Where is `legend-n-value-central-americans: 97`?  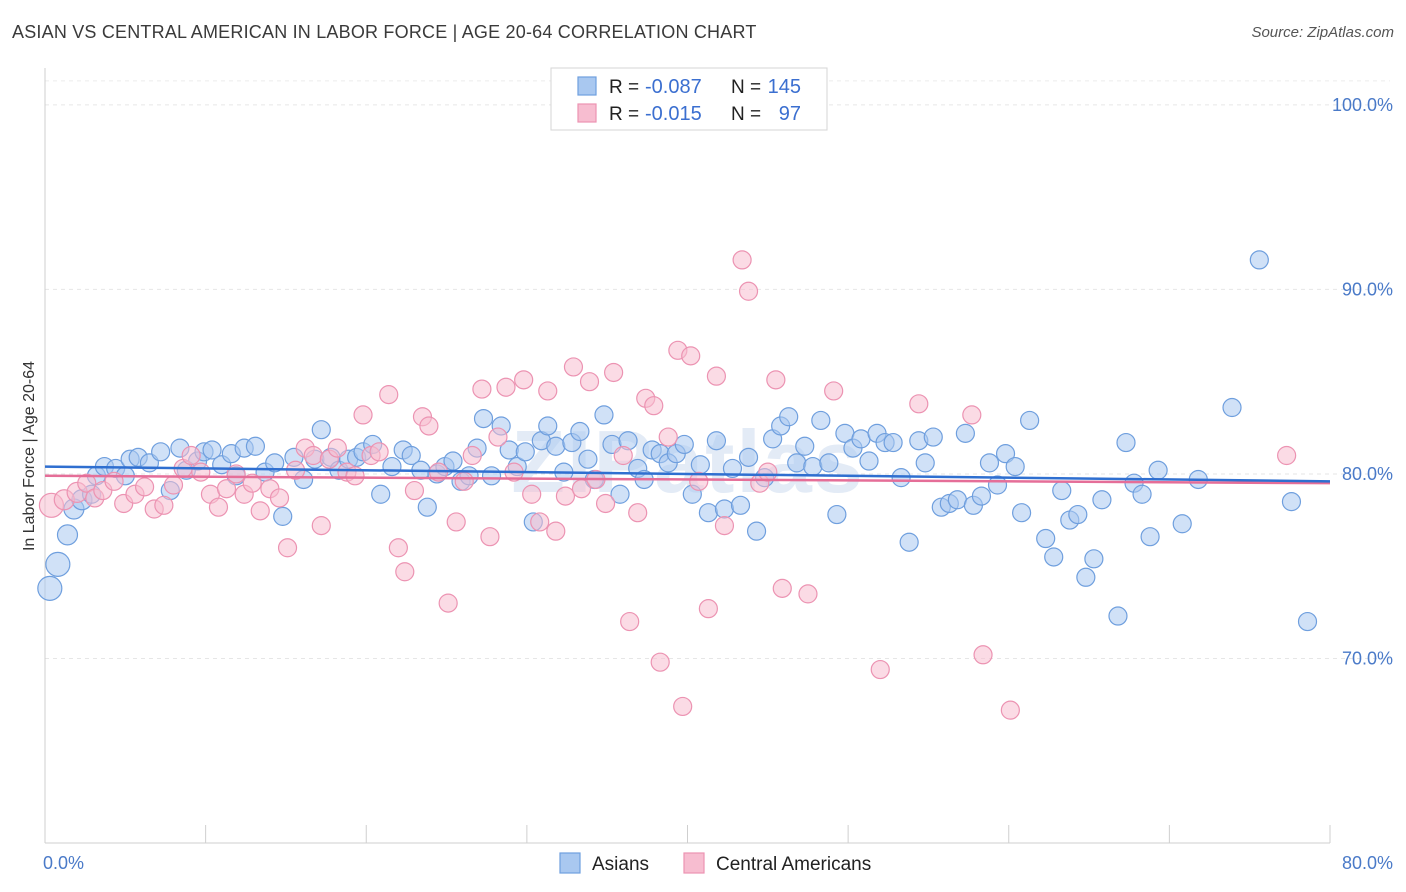 legend-n-value-central-americans: 97 is located at coordinates (790, 114).